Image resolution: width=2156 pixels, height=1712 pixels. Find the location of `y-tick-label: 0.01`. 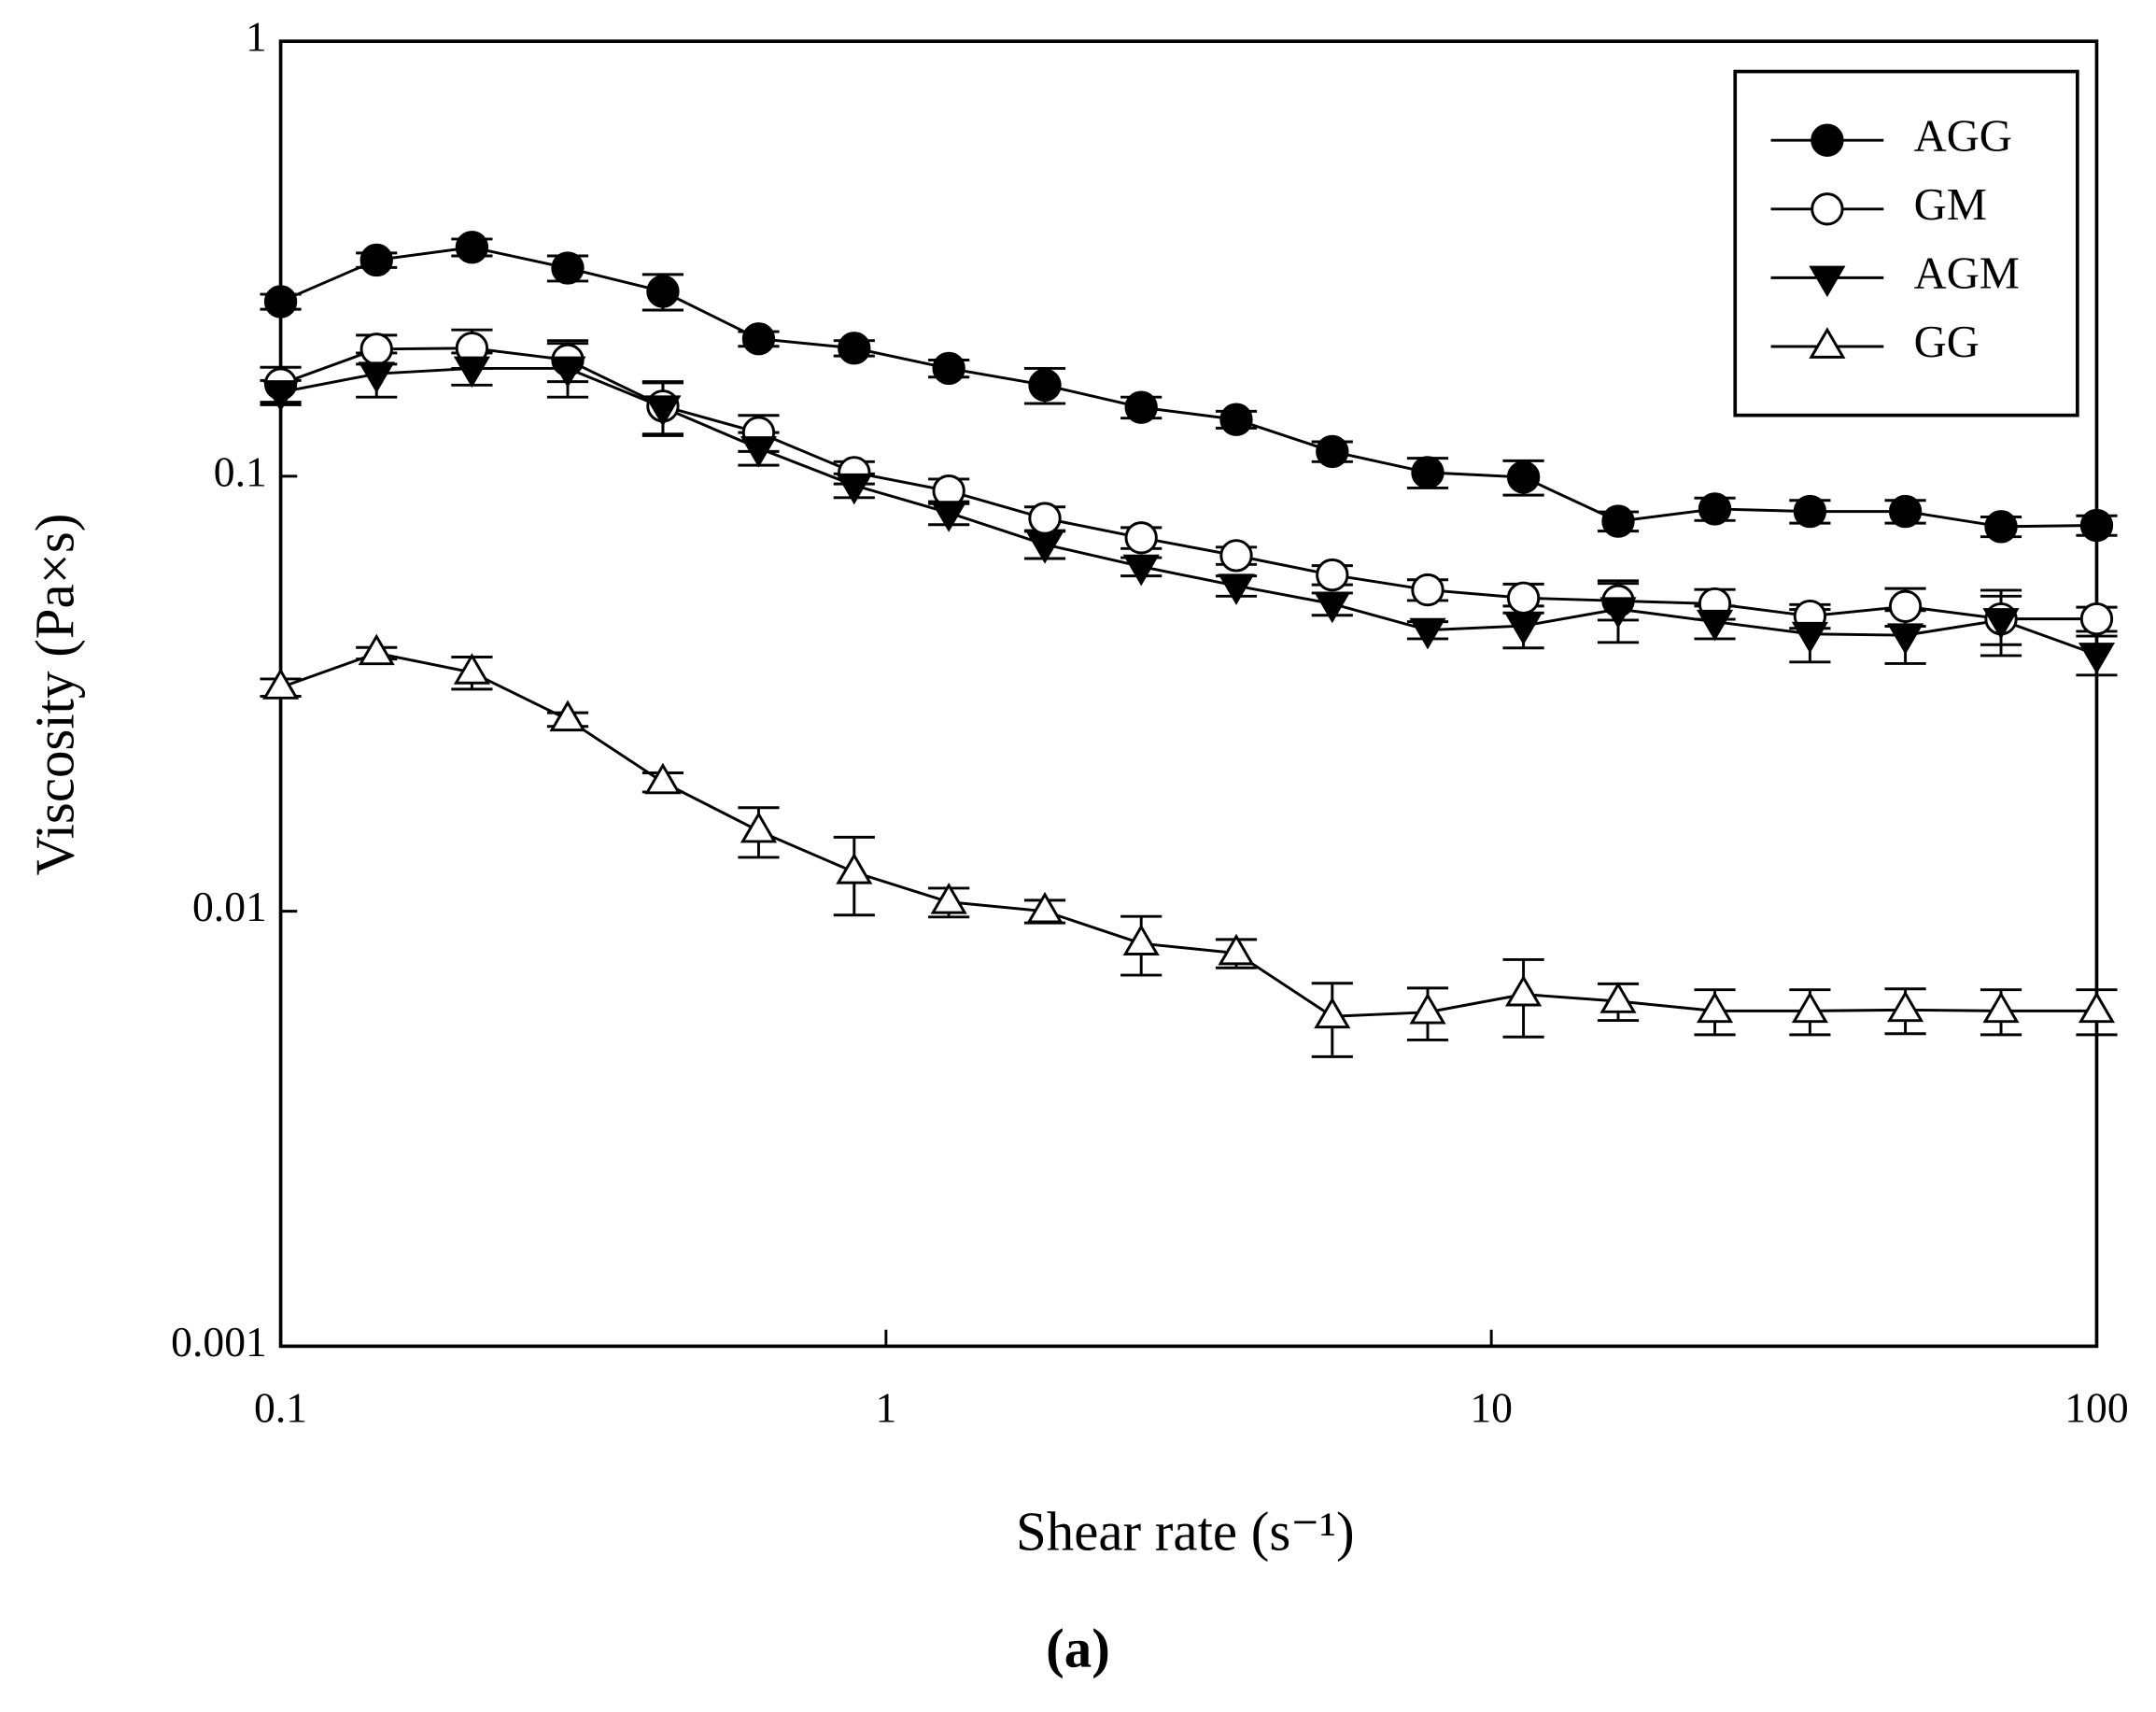

y-tick-label: 0.01 is located at coordinates (229, 906).